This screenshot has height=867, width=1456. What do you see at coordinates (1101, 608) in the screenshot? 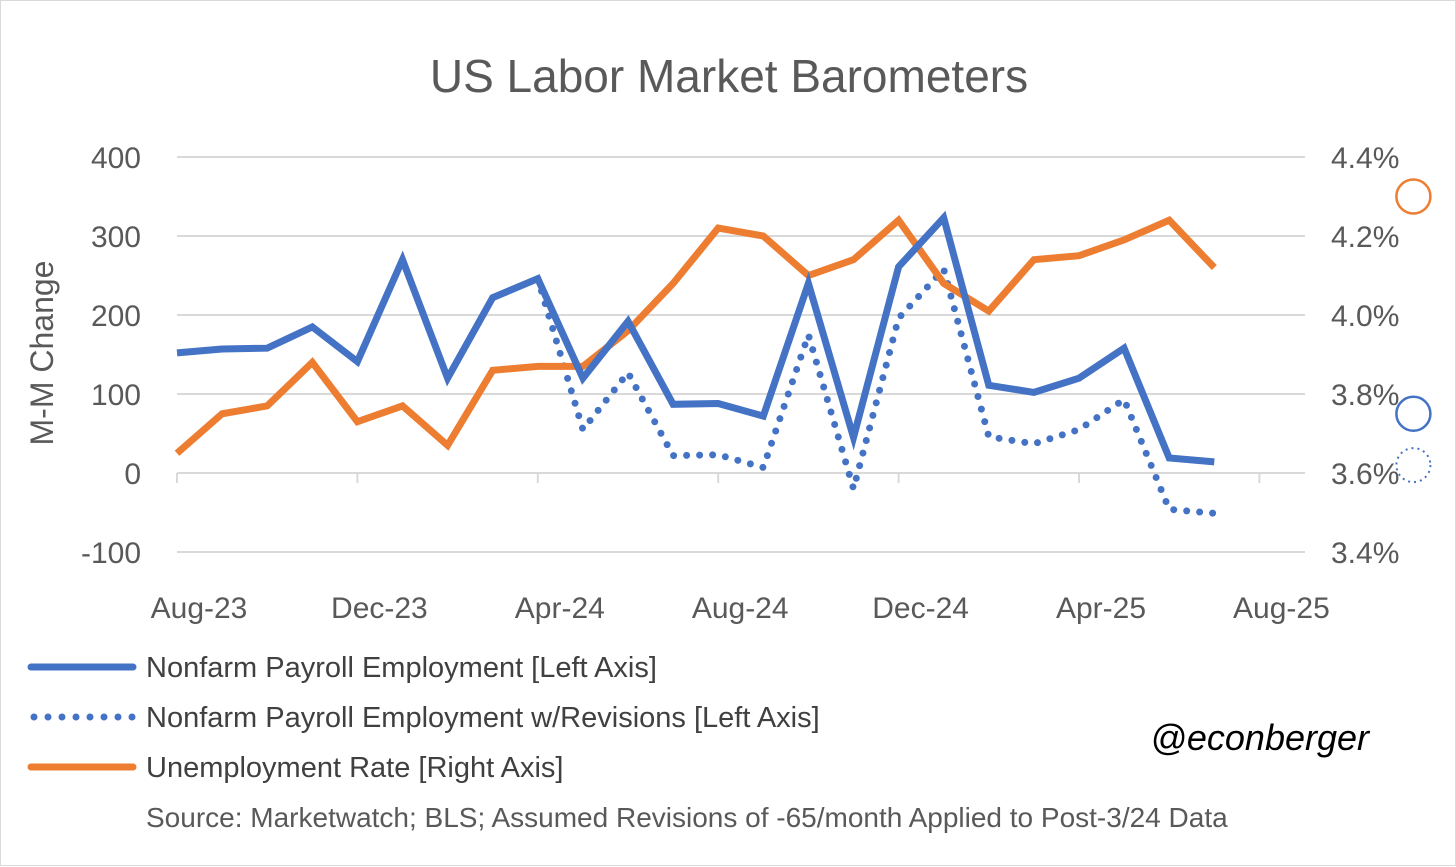
I see `x-tick-label-5: Apr-25` at bounding box center [1101, 608].